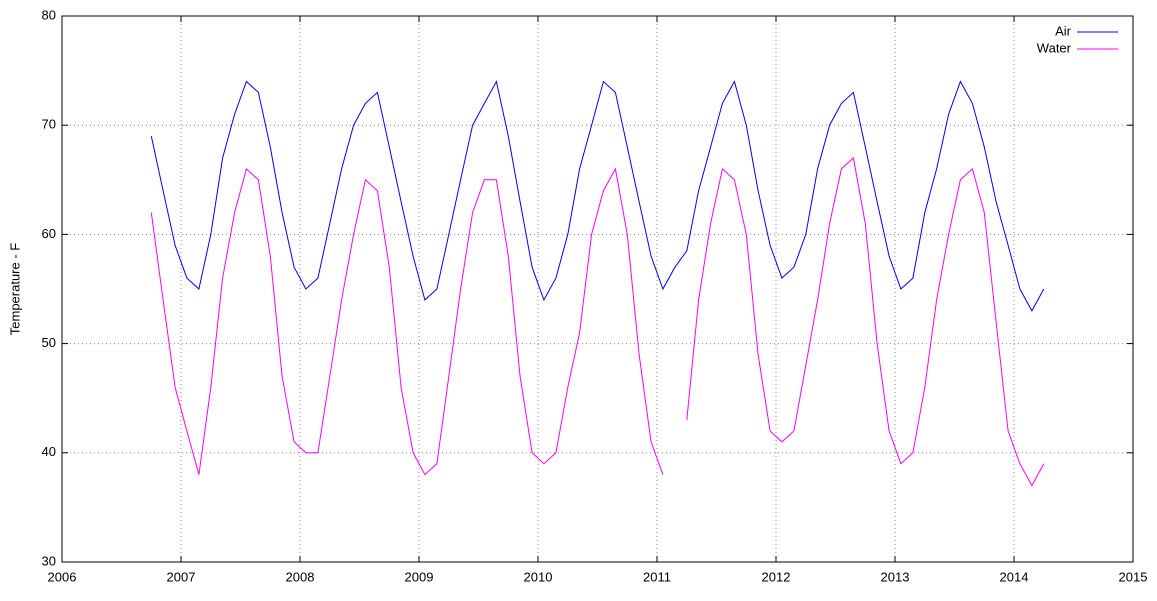  Describe the element at coordinates (49, 14) in the screenshot. I see `y-tick-label: 80` at that location.